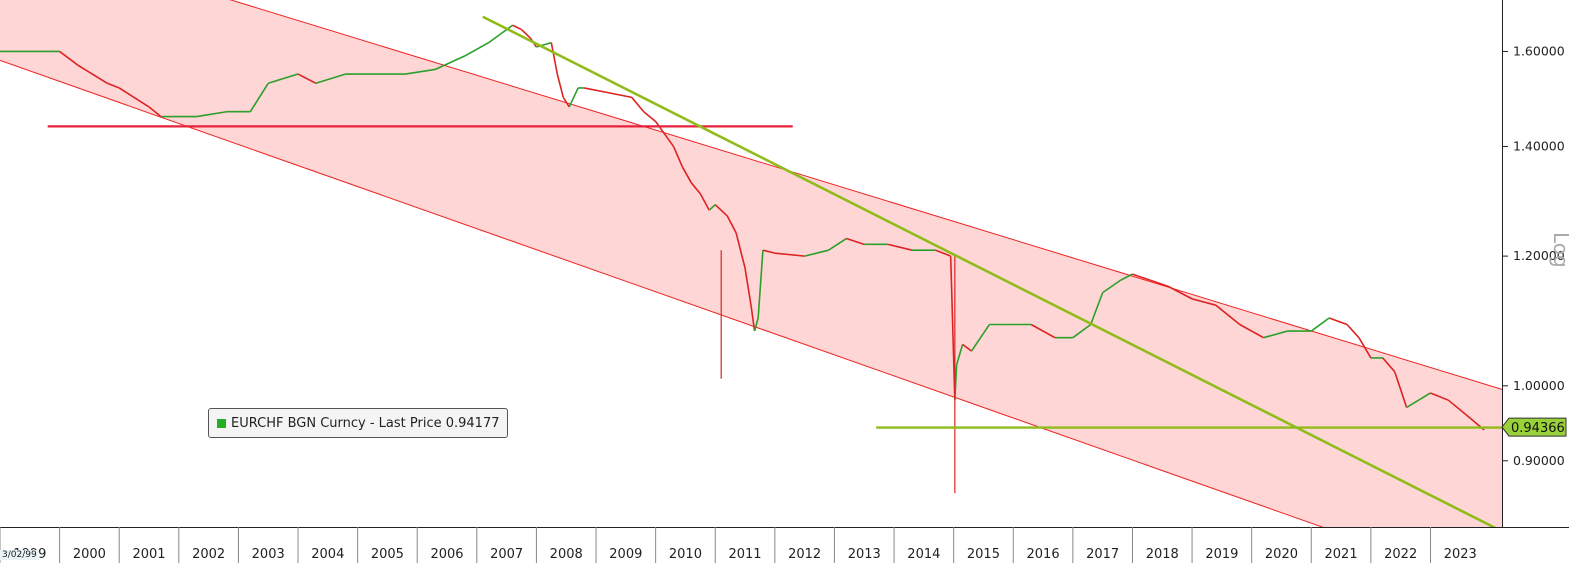 This screenshot has width=1569, height=563. Describe the element at coordinates (506, 554) in the screenshot. I see `x-tick-label: 2007` at that location.